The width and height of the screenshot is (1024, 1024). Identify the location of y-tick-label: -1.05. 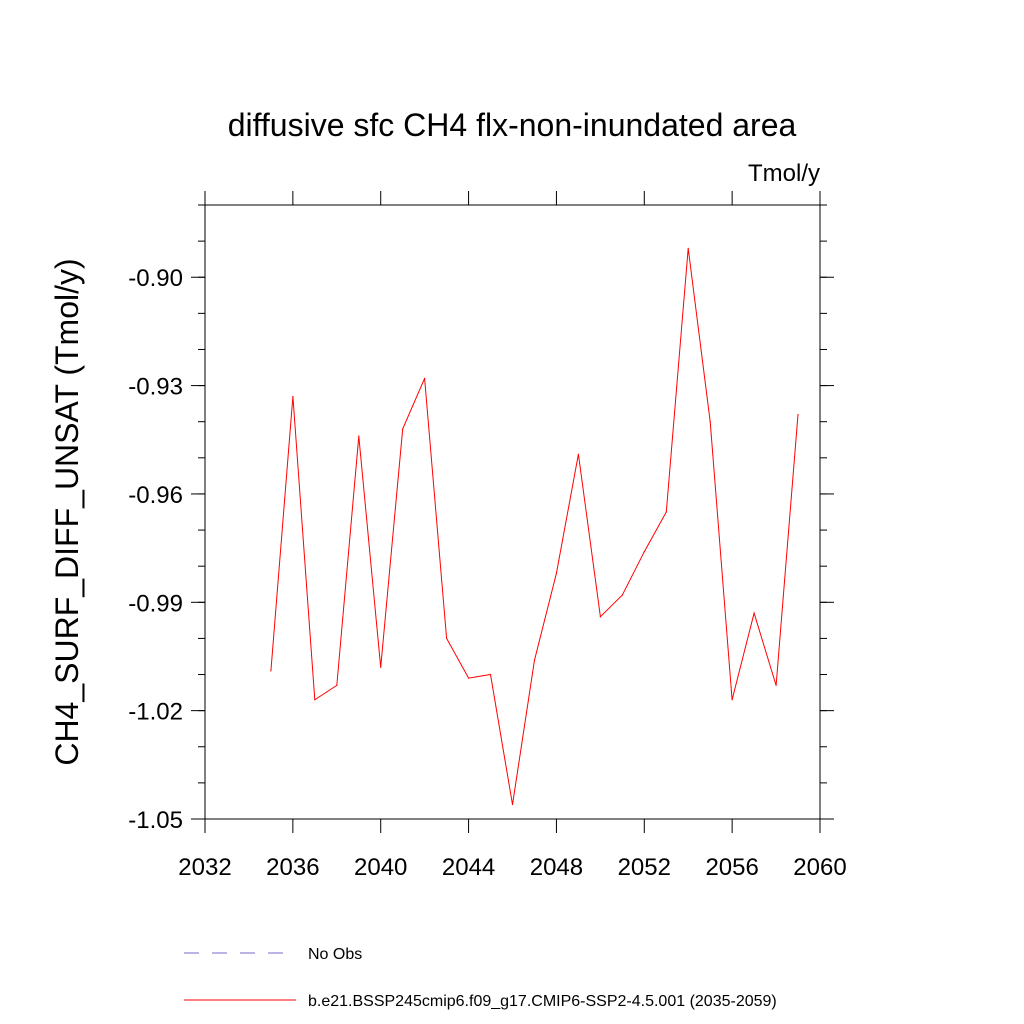
(155, 820).